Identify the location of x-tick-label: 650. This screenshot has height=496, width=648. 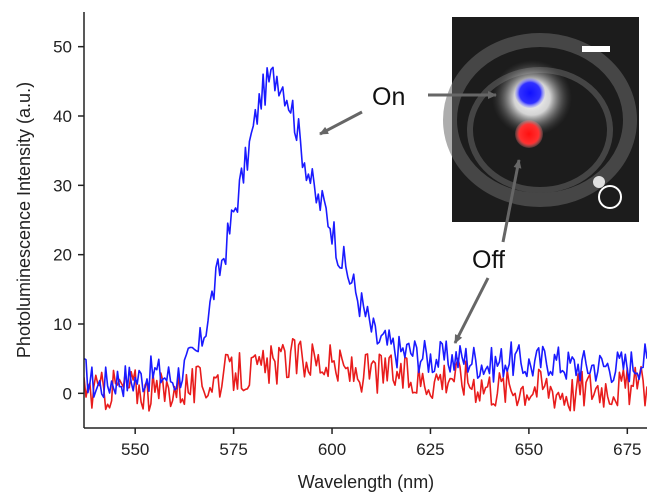
(529, 449).